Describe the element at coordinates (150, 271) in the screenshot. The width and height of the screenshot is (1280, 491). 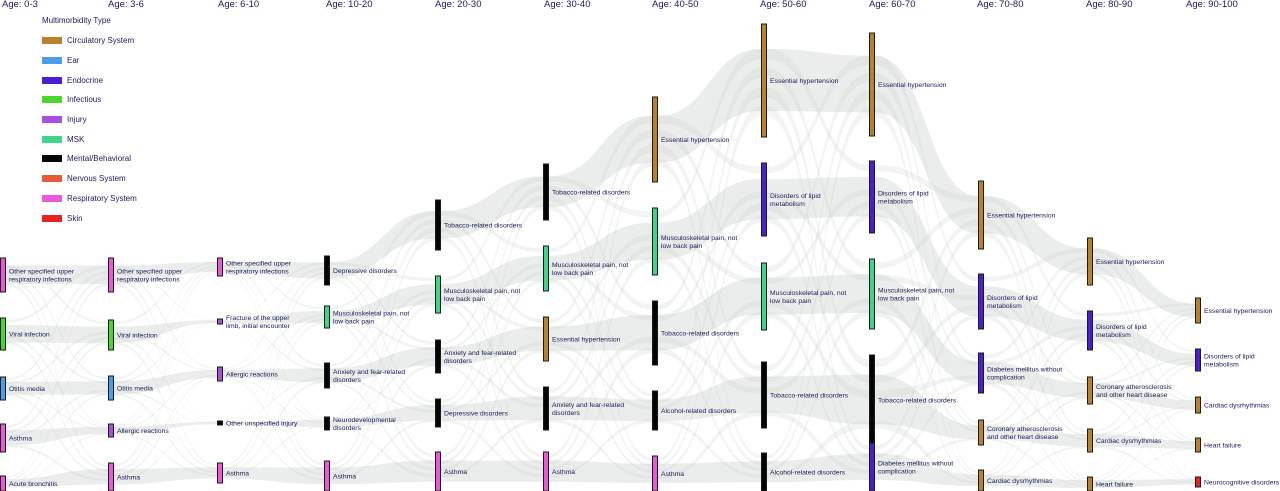
I see `node-label-line: Other specified upper` at that location.